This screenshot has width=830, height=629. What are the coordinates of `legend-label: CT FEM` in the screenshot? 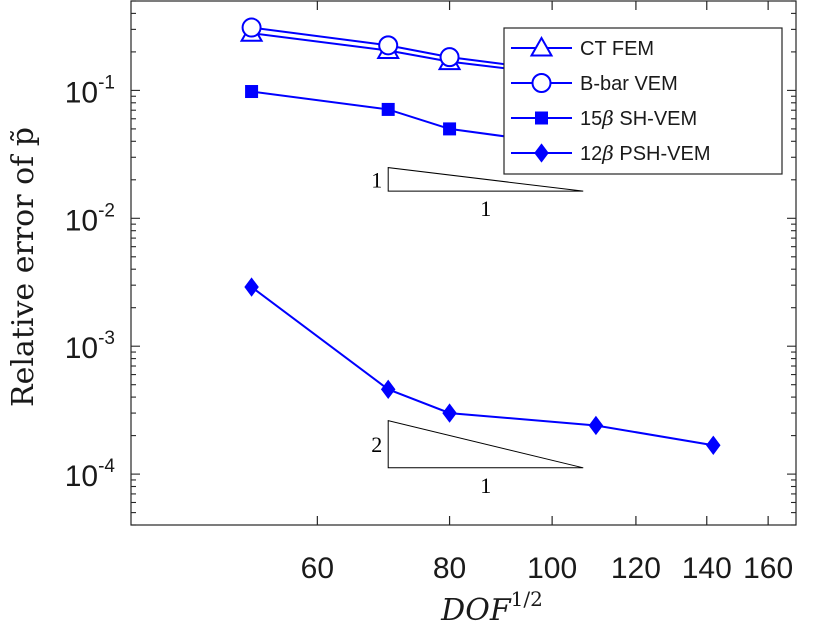 It's located at (617, 49).